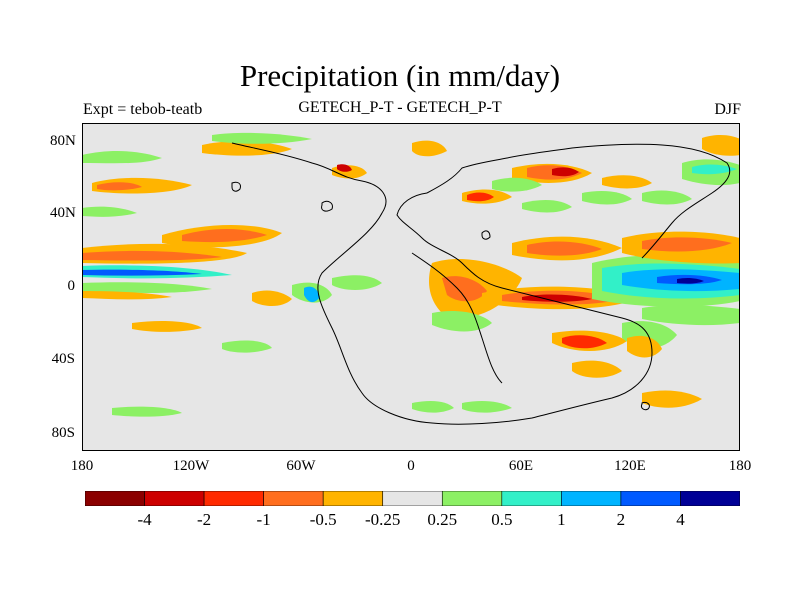  I want to click on x-tick-label: 120W, so click(191, 466).